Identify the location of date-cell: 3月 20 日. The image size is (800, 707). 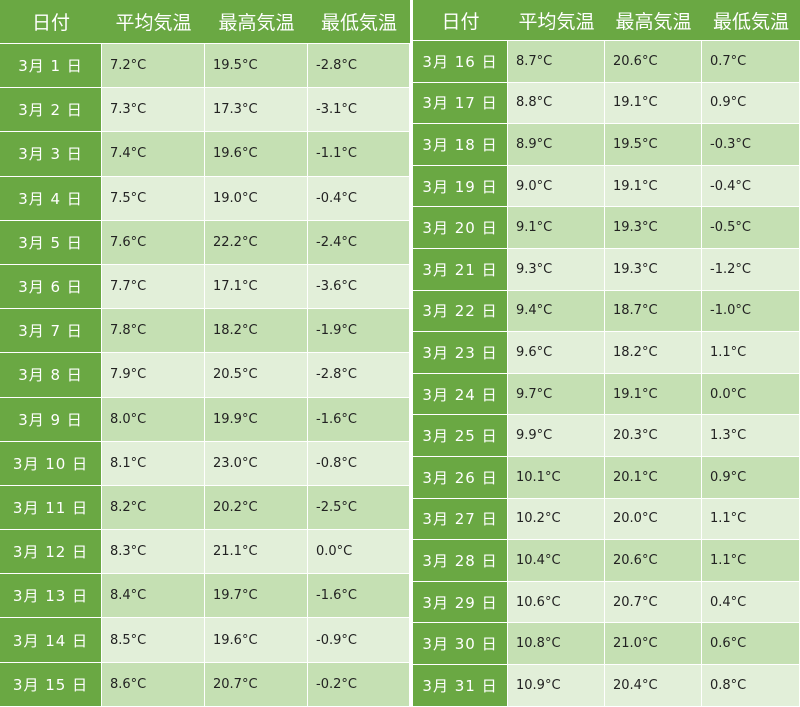
(460, 228).